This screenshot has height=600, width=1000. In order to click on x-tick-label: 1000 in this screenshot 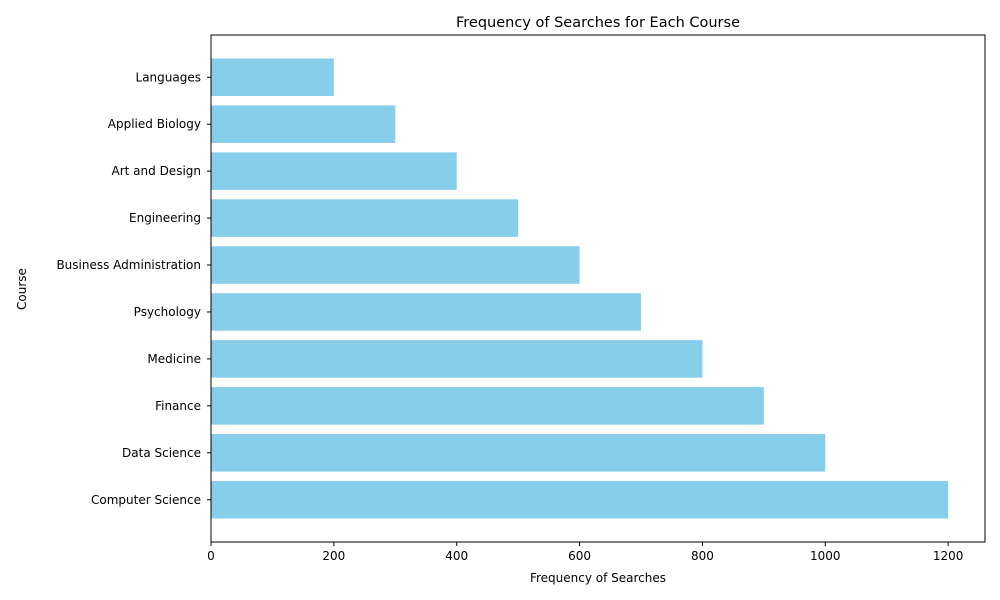, I will do `click(825, 556)`.